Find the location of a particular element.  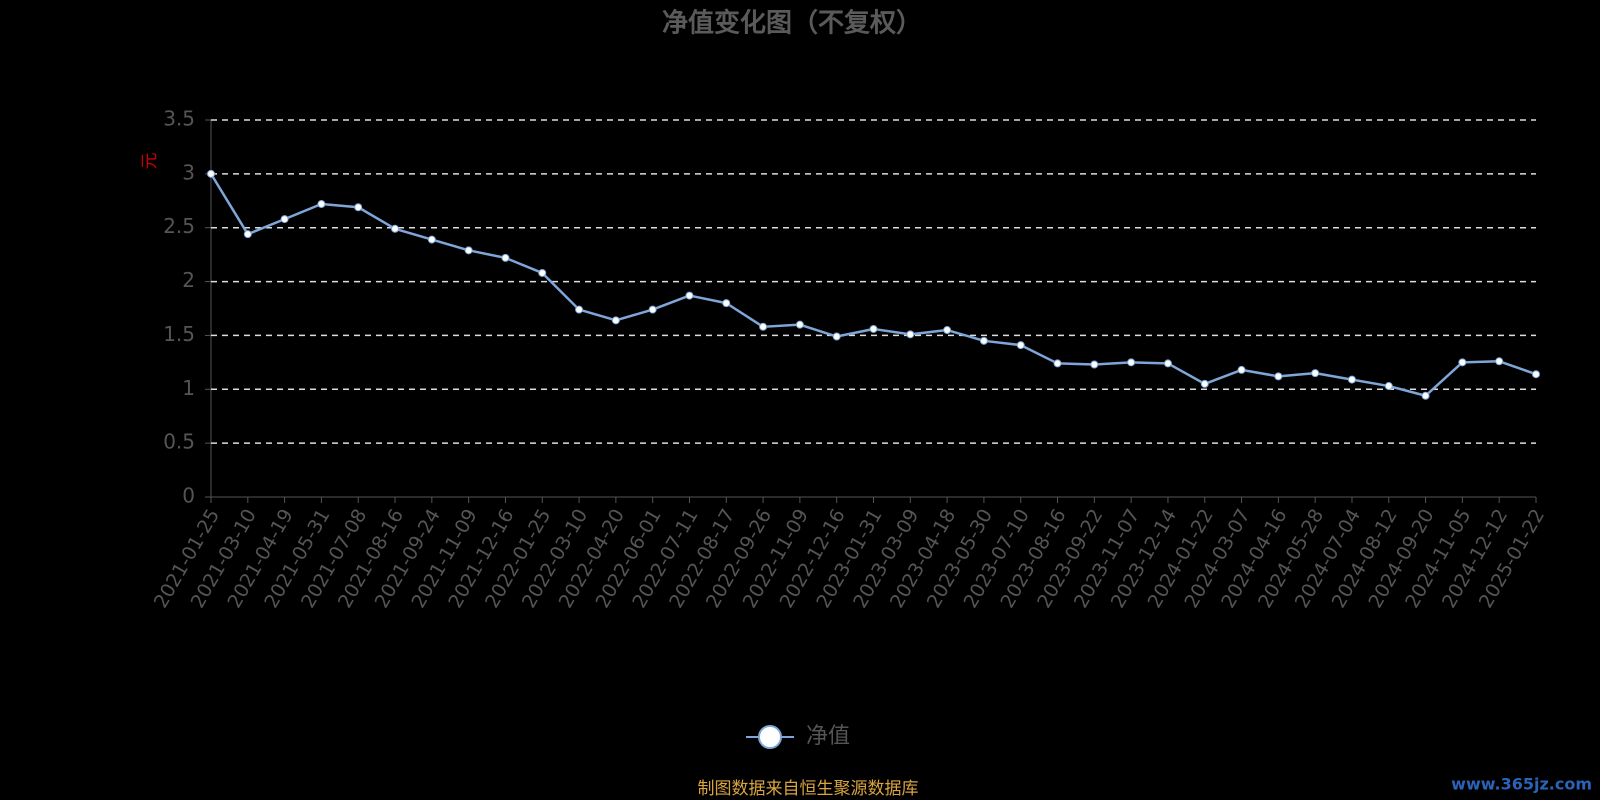

chart-title: 净值变化图（不复权） is located at coordinates (792, 23).